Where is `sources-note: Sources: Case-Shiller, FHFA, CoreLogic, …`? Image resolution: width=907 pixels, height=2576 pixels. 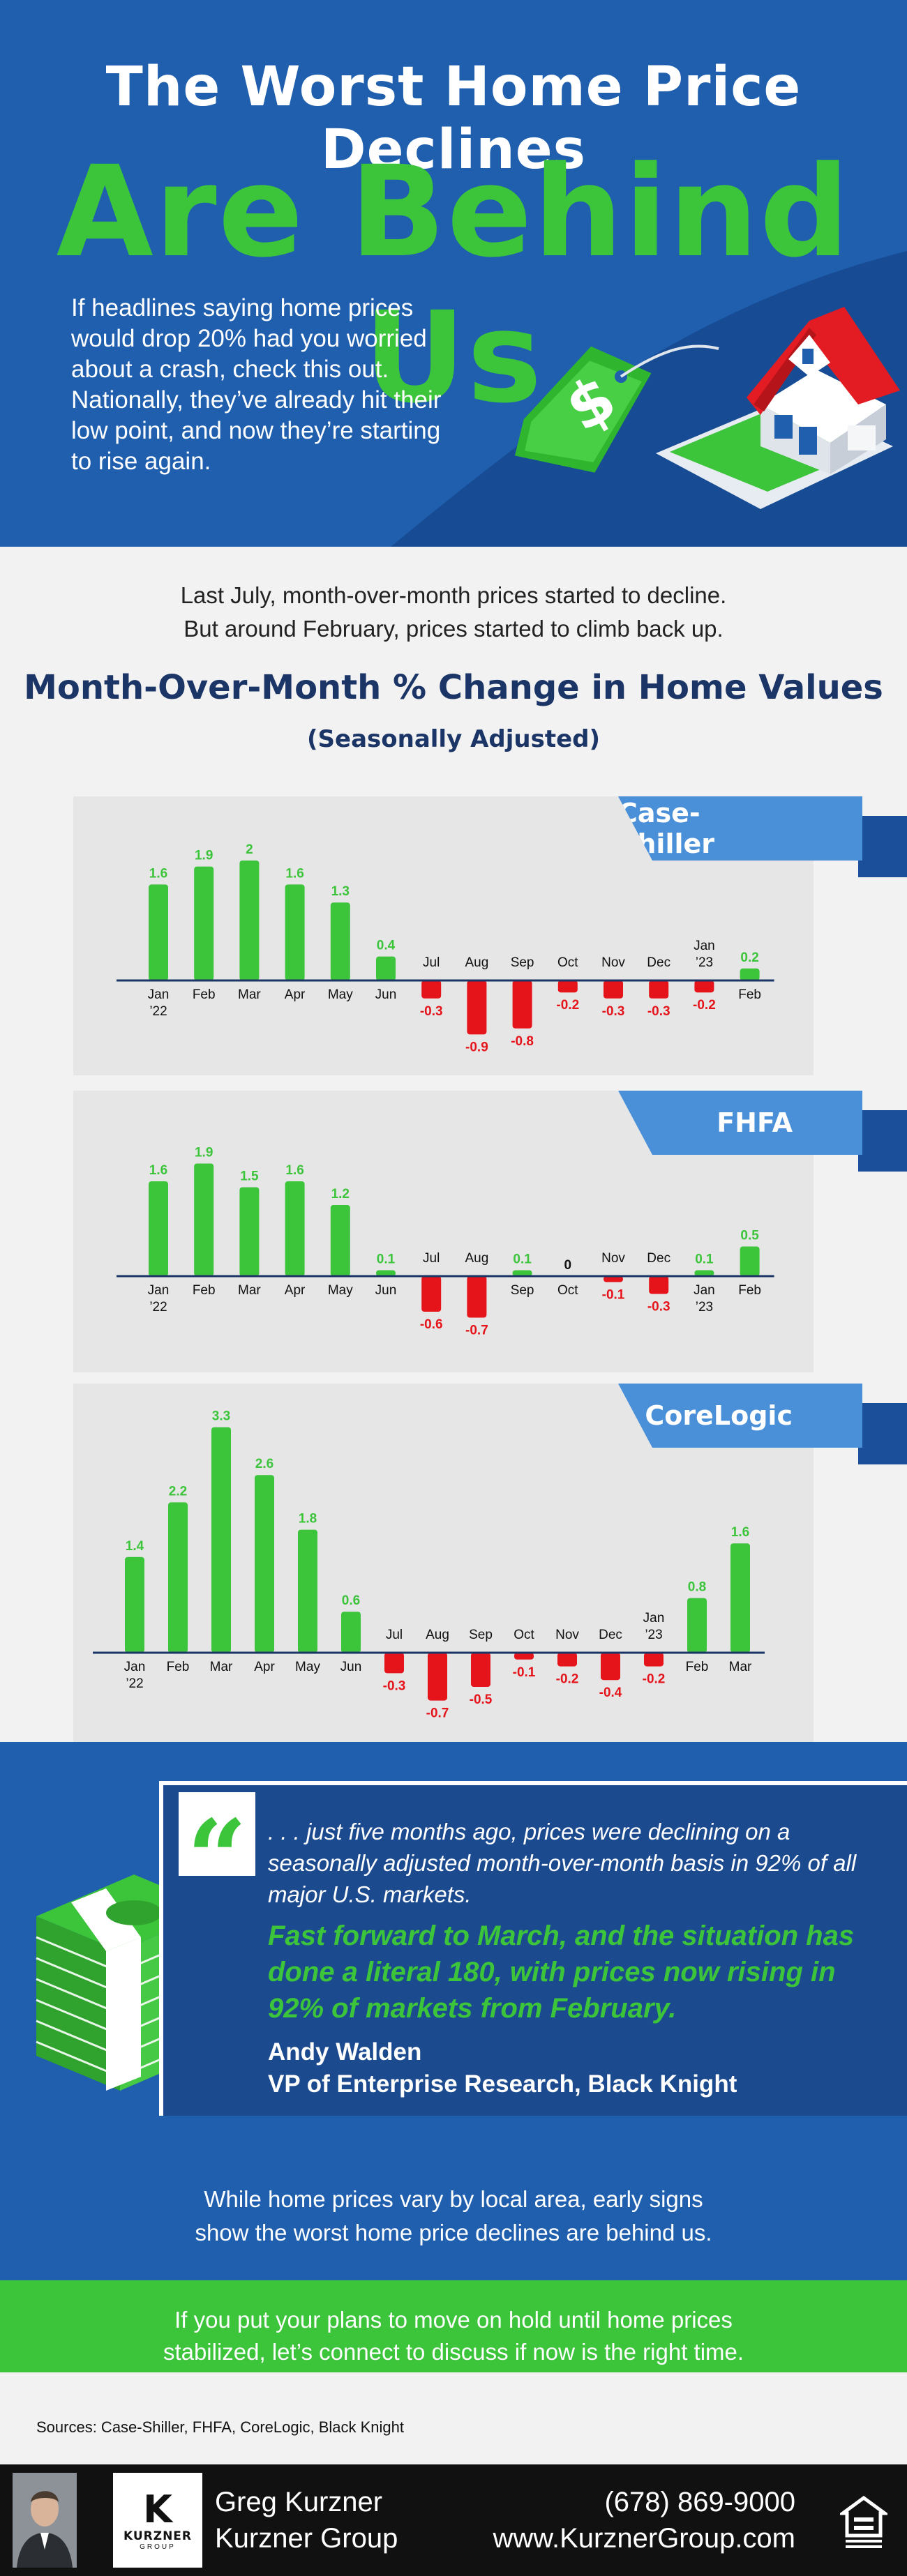
sources-note: Sources: Case-Shiller, FHFA, CoreLogic, … is located at coordinates (220, 2427).